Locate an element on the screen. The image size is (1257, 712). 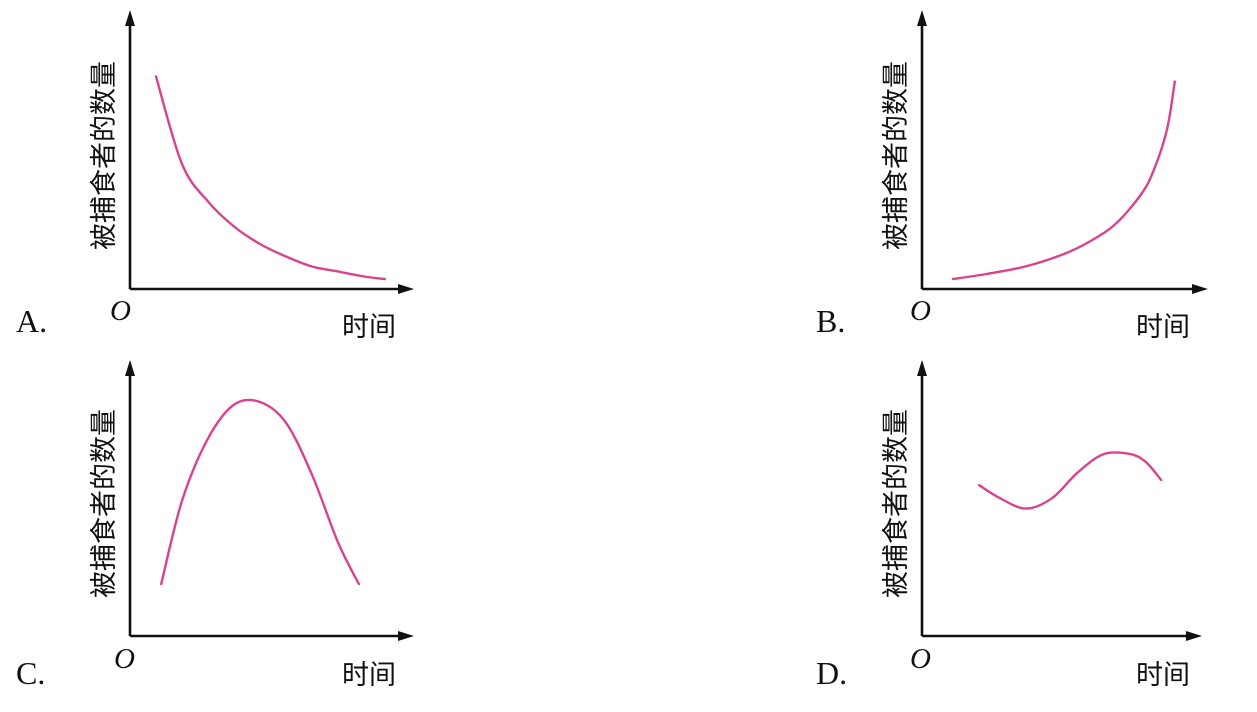
panel-b: B. O 时间 被捕食者的数量 is located at coordinates (1012, 176).